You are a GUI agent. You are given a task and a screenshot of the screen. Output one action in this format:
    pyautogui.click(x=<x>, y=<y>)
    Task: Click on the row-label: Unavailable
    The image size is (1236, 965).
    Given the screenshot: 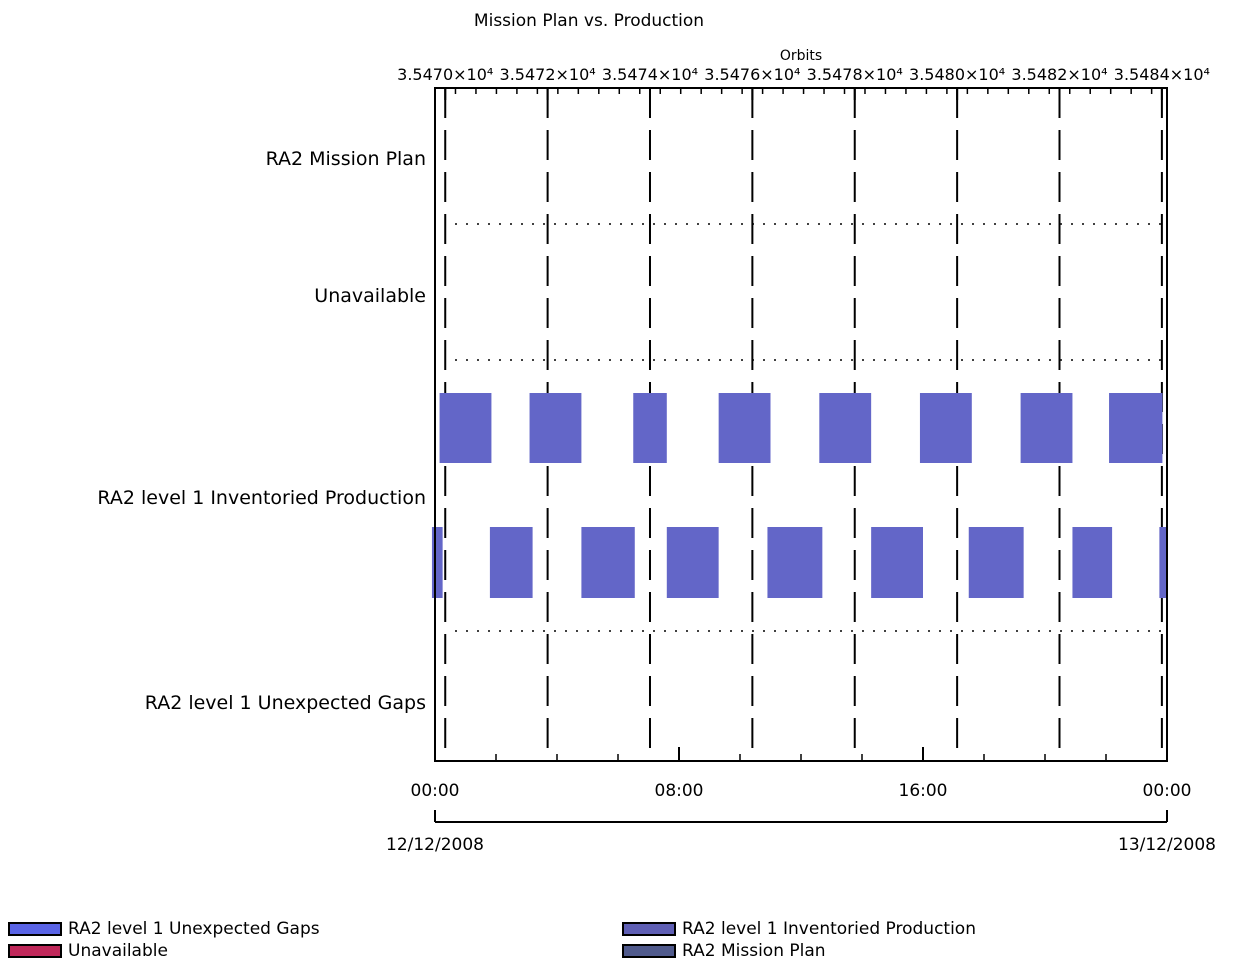 What is the action you would take?
    pyautogui.click(x=370, y=296)
    